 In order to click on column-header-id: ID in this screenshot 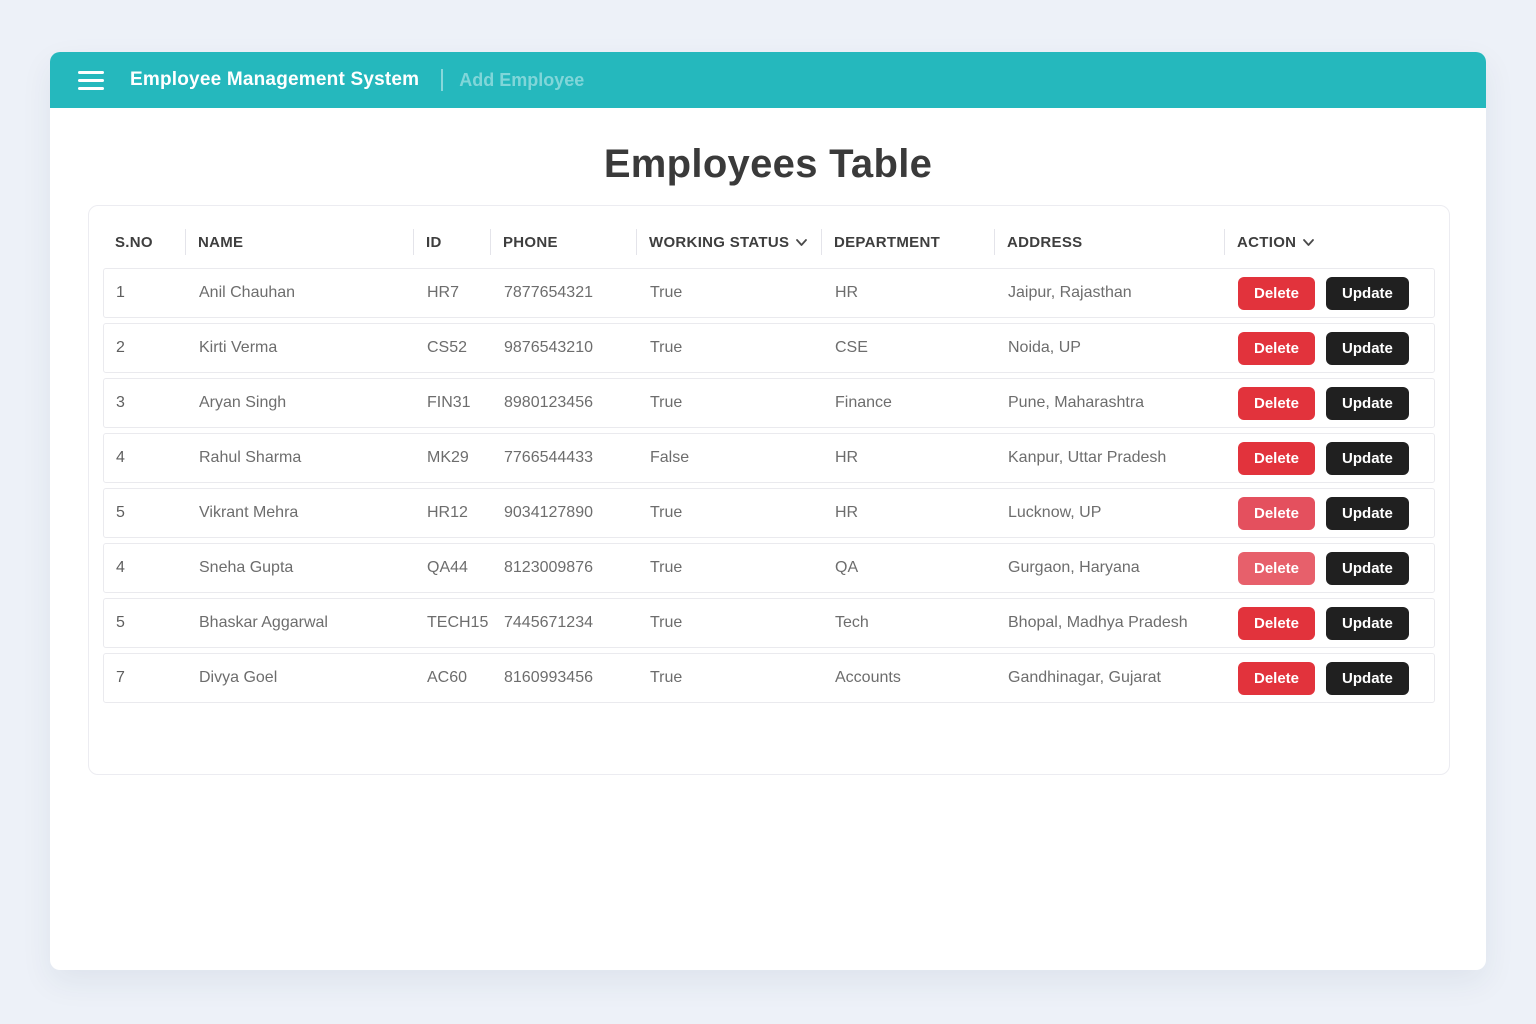, I will do `click(452, 242)`.